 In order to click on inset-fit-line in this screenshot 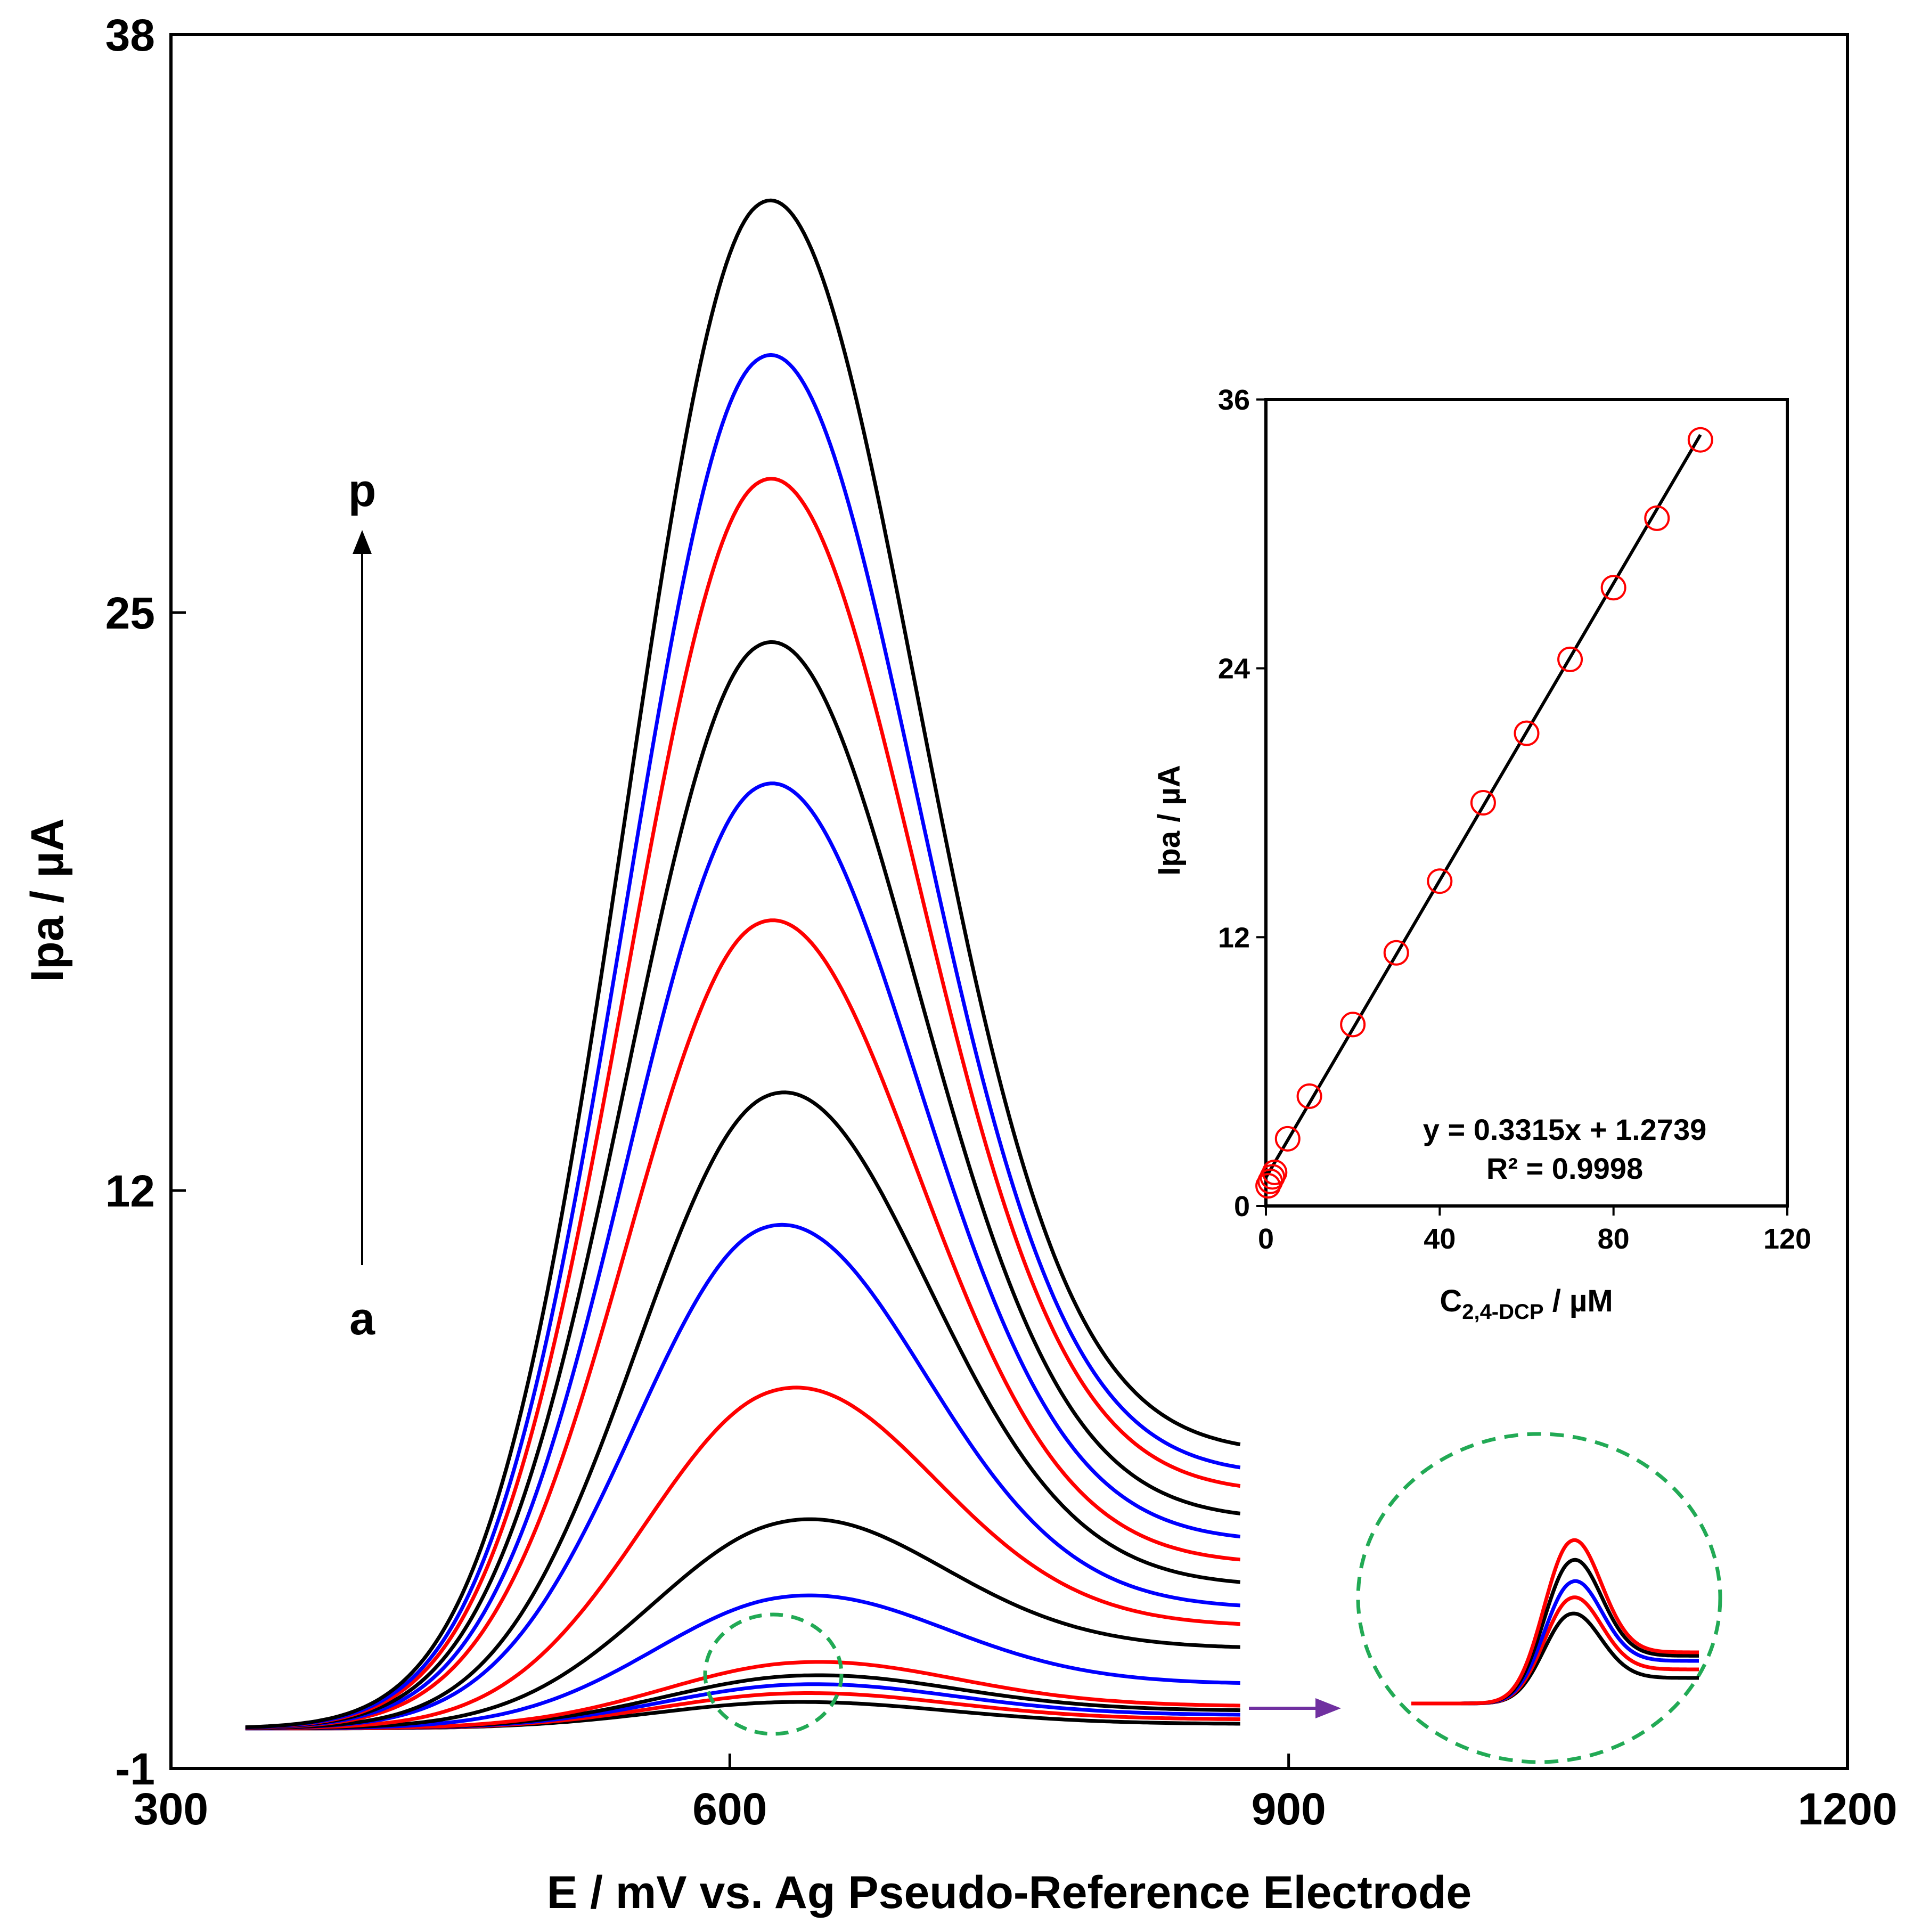, I will do `click(1483, 806)`.